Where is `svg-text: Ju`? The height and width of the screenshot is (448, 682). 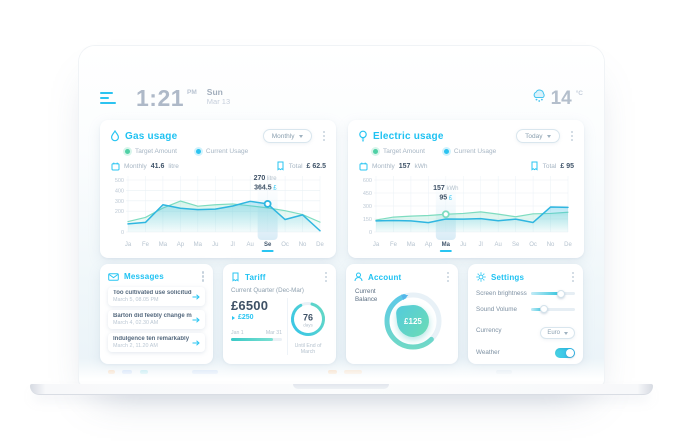
svg-text: Ju is located at coordinates (463, 245).